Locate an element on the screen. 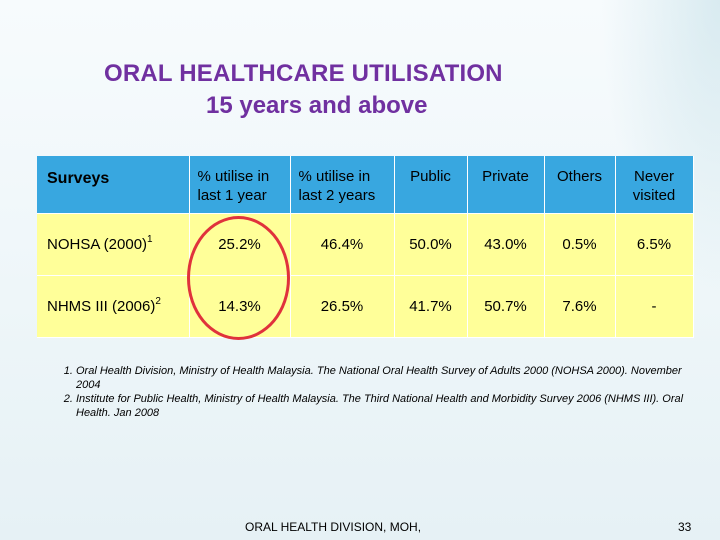 The height and width of the screenshot is (540, 720). reference-marker: 1 is located at coordinates (150, 239).